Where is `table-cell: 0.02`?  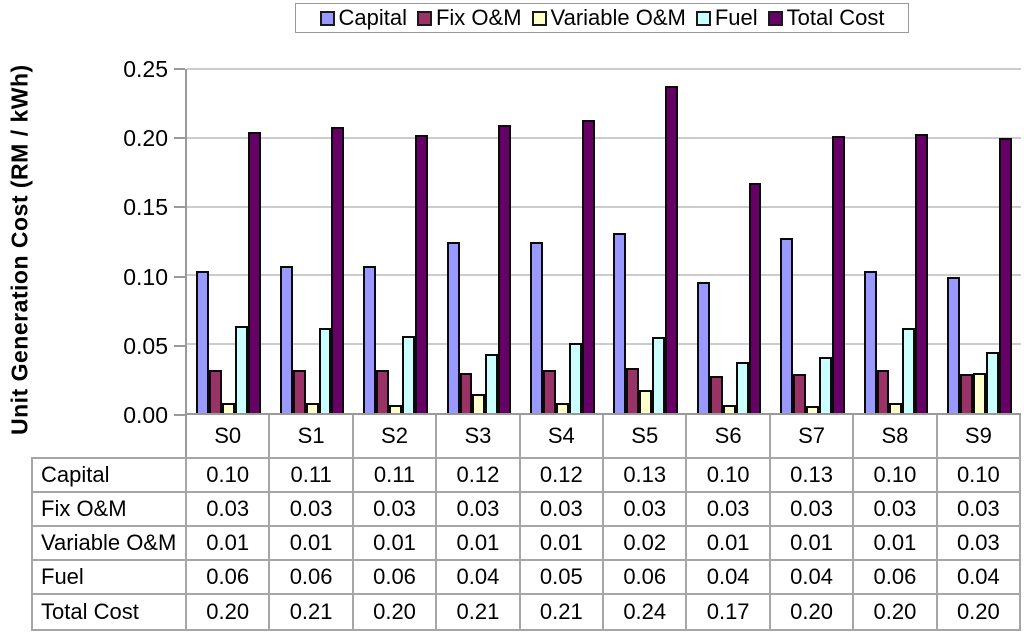
table-cell: 0.02 is located at coordinates (646, 543).